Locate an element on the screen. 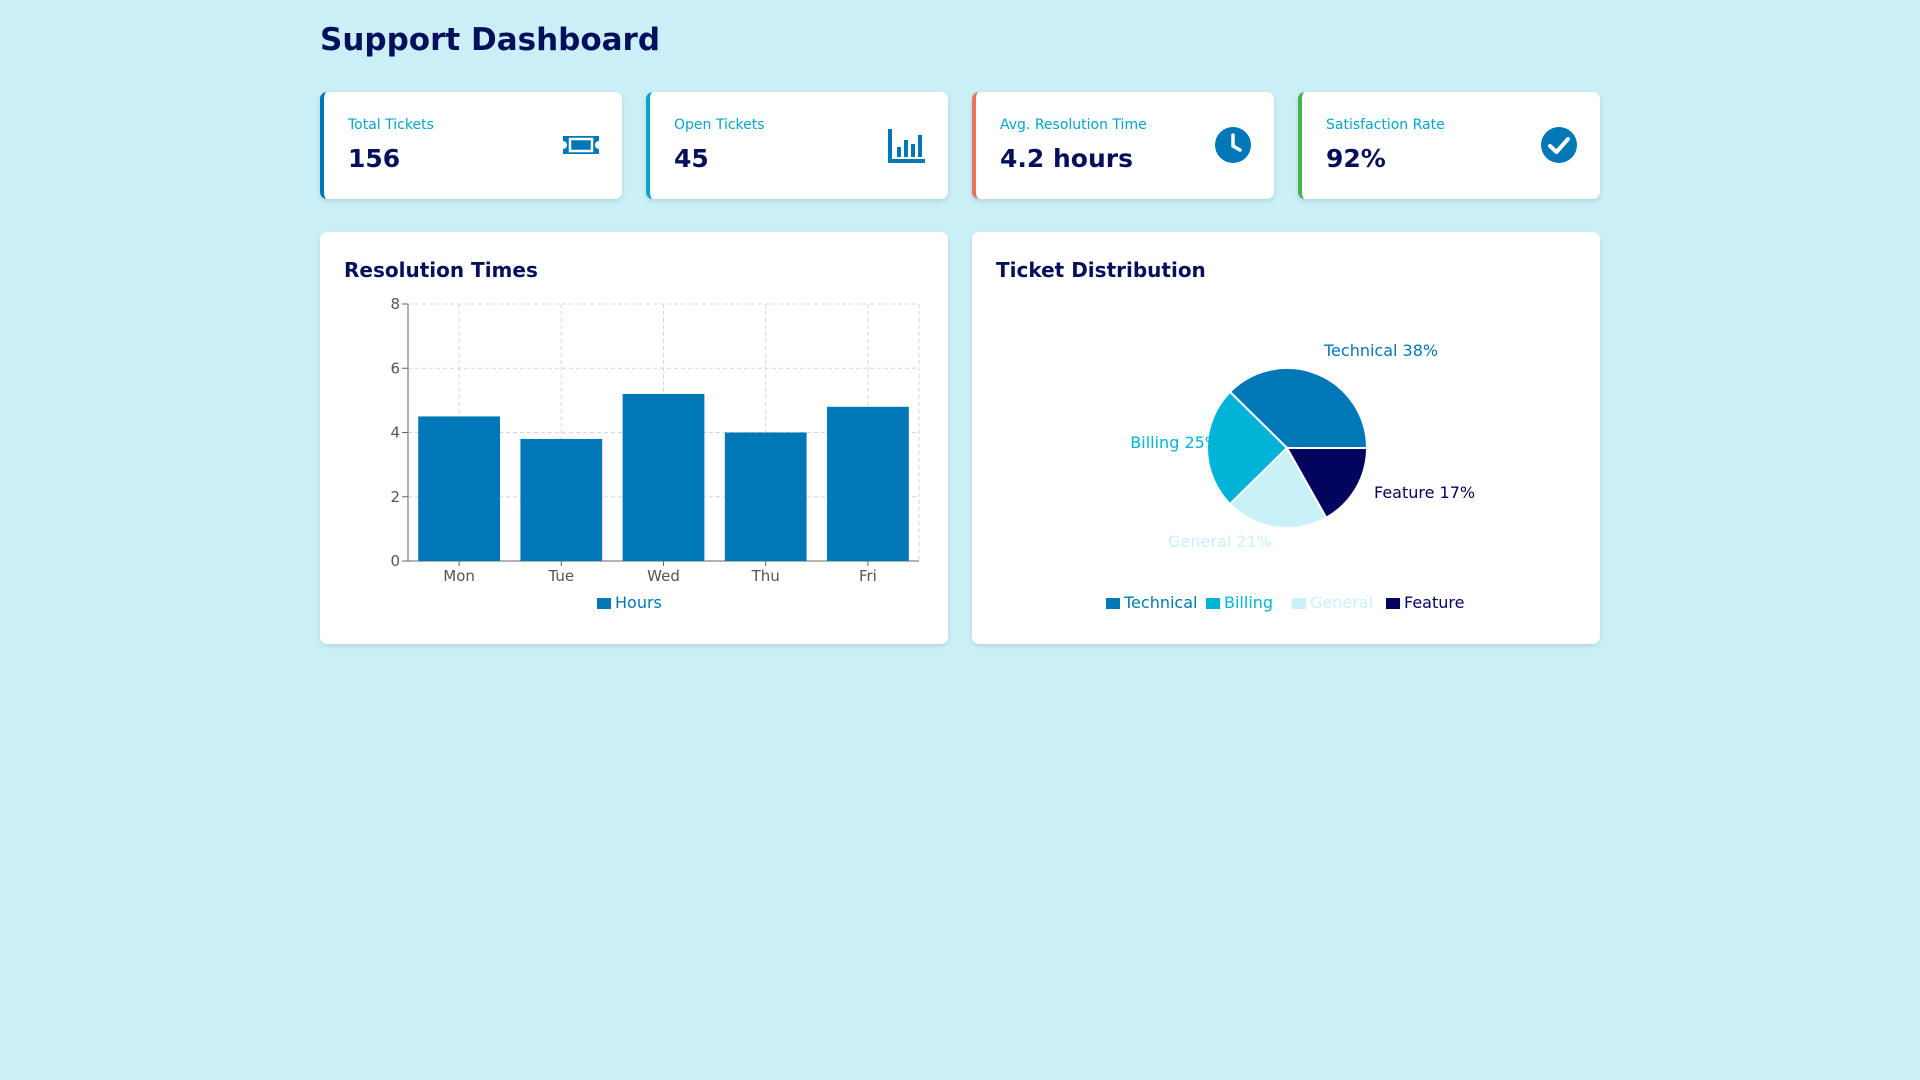 This screenshot has height=1080, width=1920. pie-slice-general is located at coordinates (1278, 487).